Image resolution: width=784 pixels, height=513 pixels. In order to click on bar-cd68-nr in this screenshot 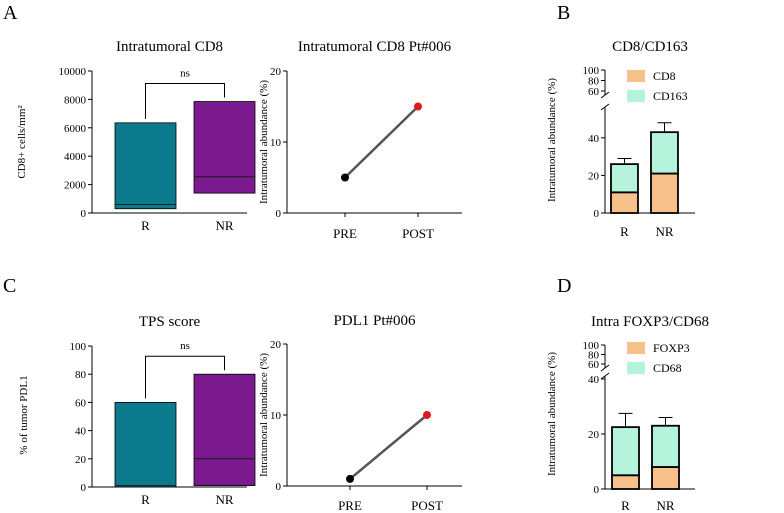, I will do `click(665, 446)`.